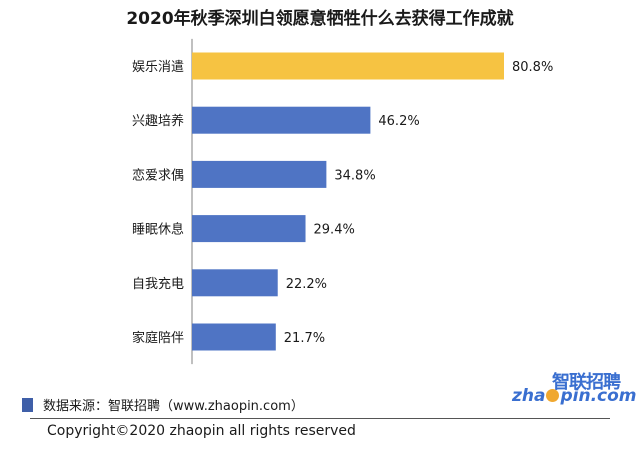 This screenshot has width=640, height=449. I want to click on chart-title: 2020年秋季深圳白领愿意牺牲什么去获得工作成就, so click(320, 19).